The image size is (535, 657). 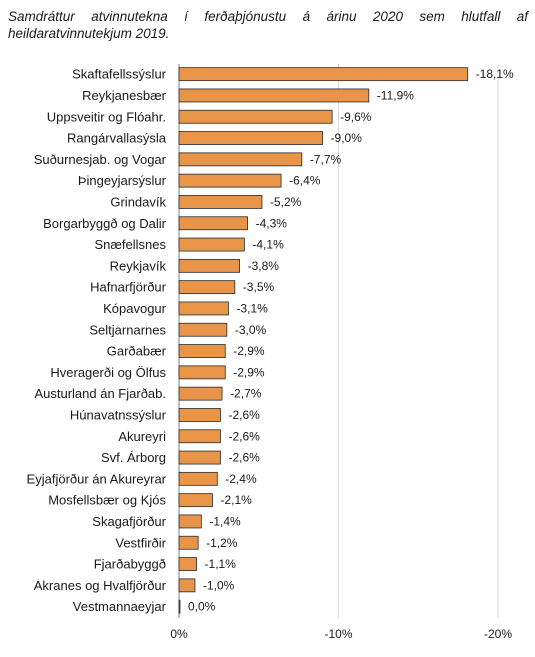 I want to click on category-label: Reykjanesbær, so click(x=124, y=95).